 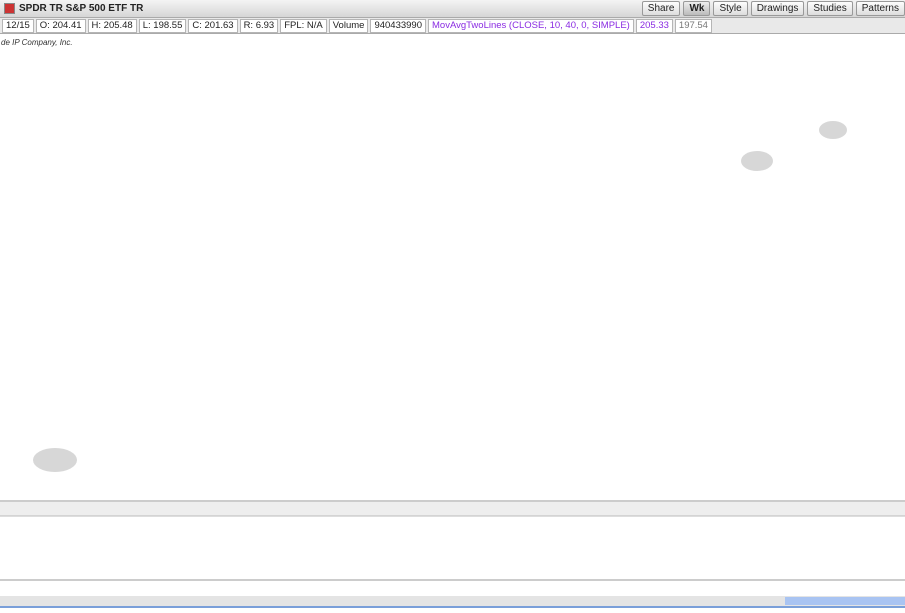 I want to click on copyright: de IP Company, Inc., so click(x=37, y=42).